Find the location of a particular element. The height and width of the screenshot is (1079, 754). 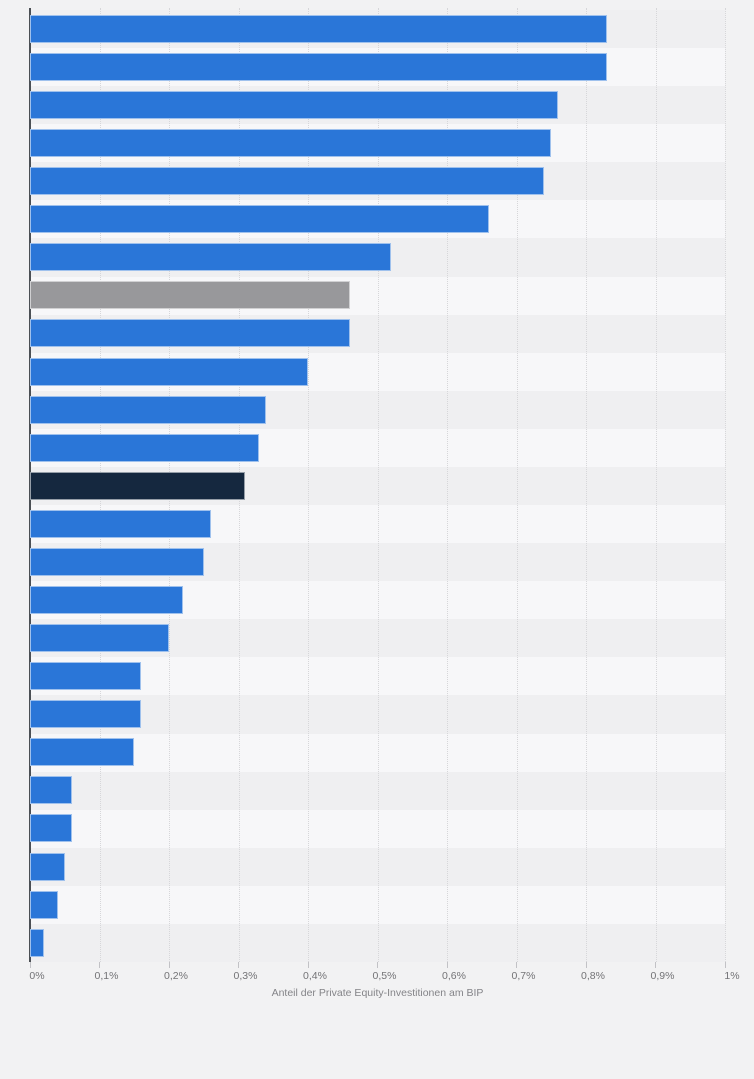

x-axis-tick-label: 0,3% is located at coordinates (245, 976).